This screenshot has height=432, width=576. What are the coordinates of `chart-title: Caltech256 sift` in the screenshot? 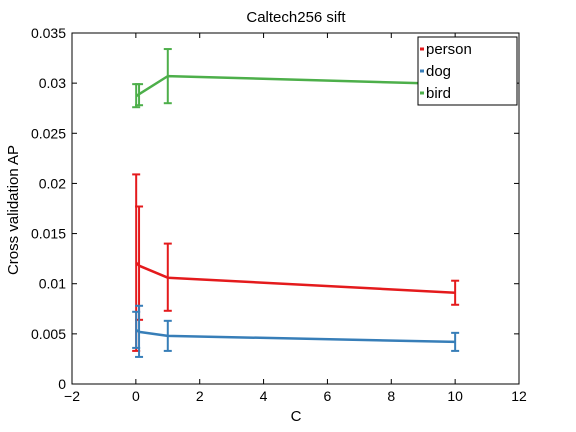 It's located at (296, 17).